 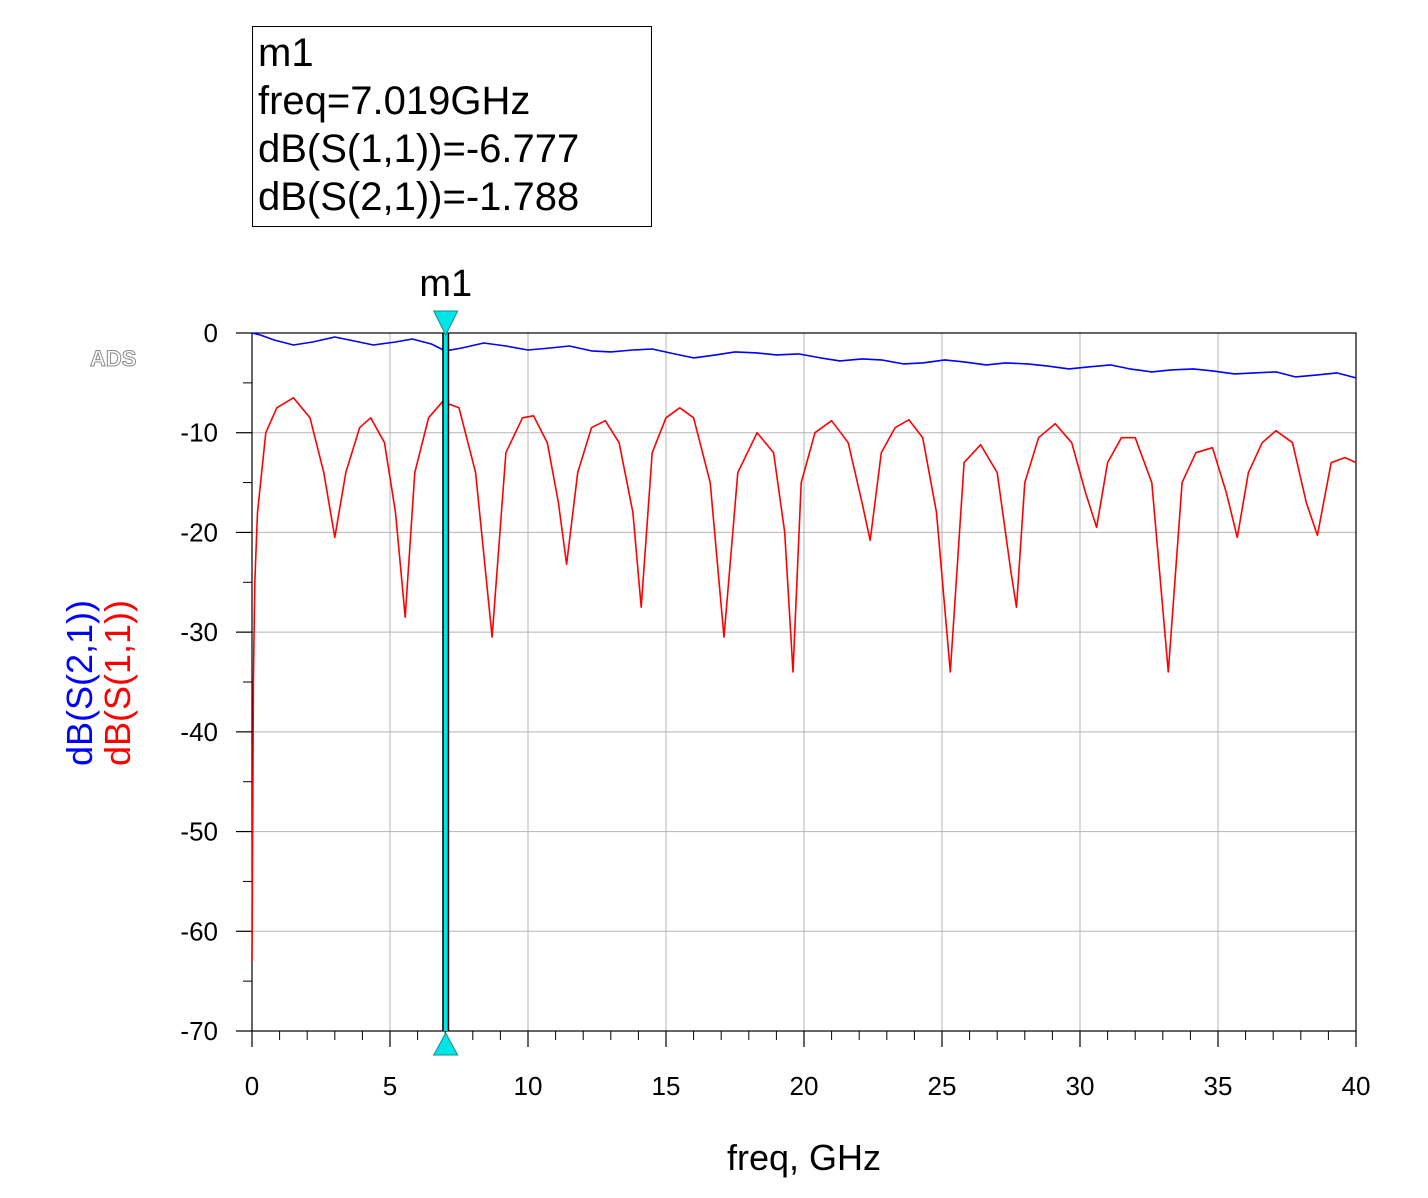 I want to click on x-tick-label: 30, so click(x=1080, y=1086).